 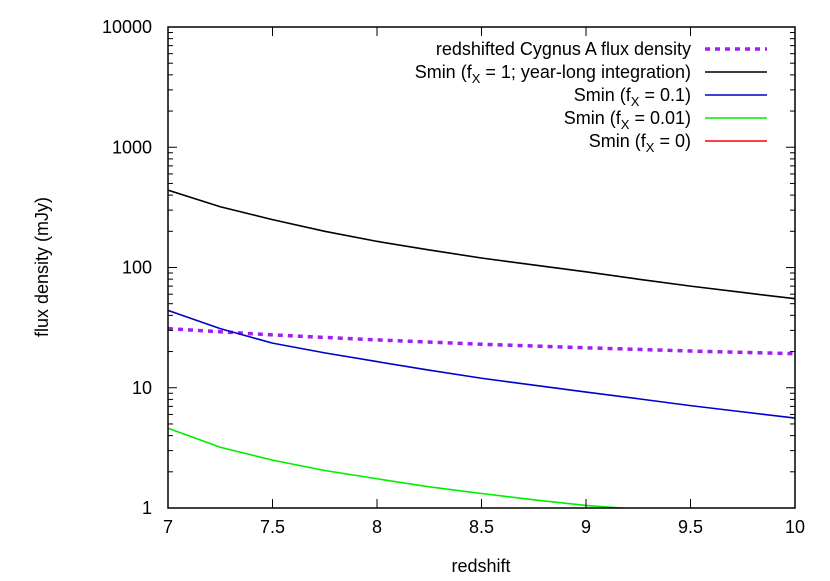 What do you see at coordinates (168, 527) in the screenshot?
I see `x-tick-label: 7` at bounding box center [168, 527].